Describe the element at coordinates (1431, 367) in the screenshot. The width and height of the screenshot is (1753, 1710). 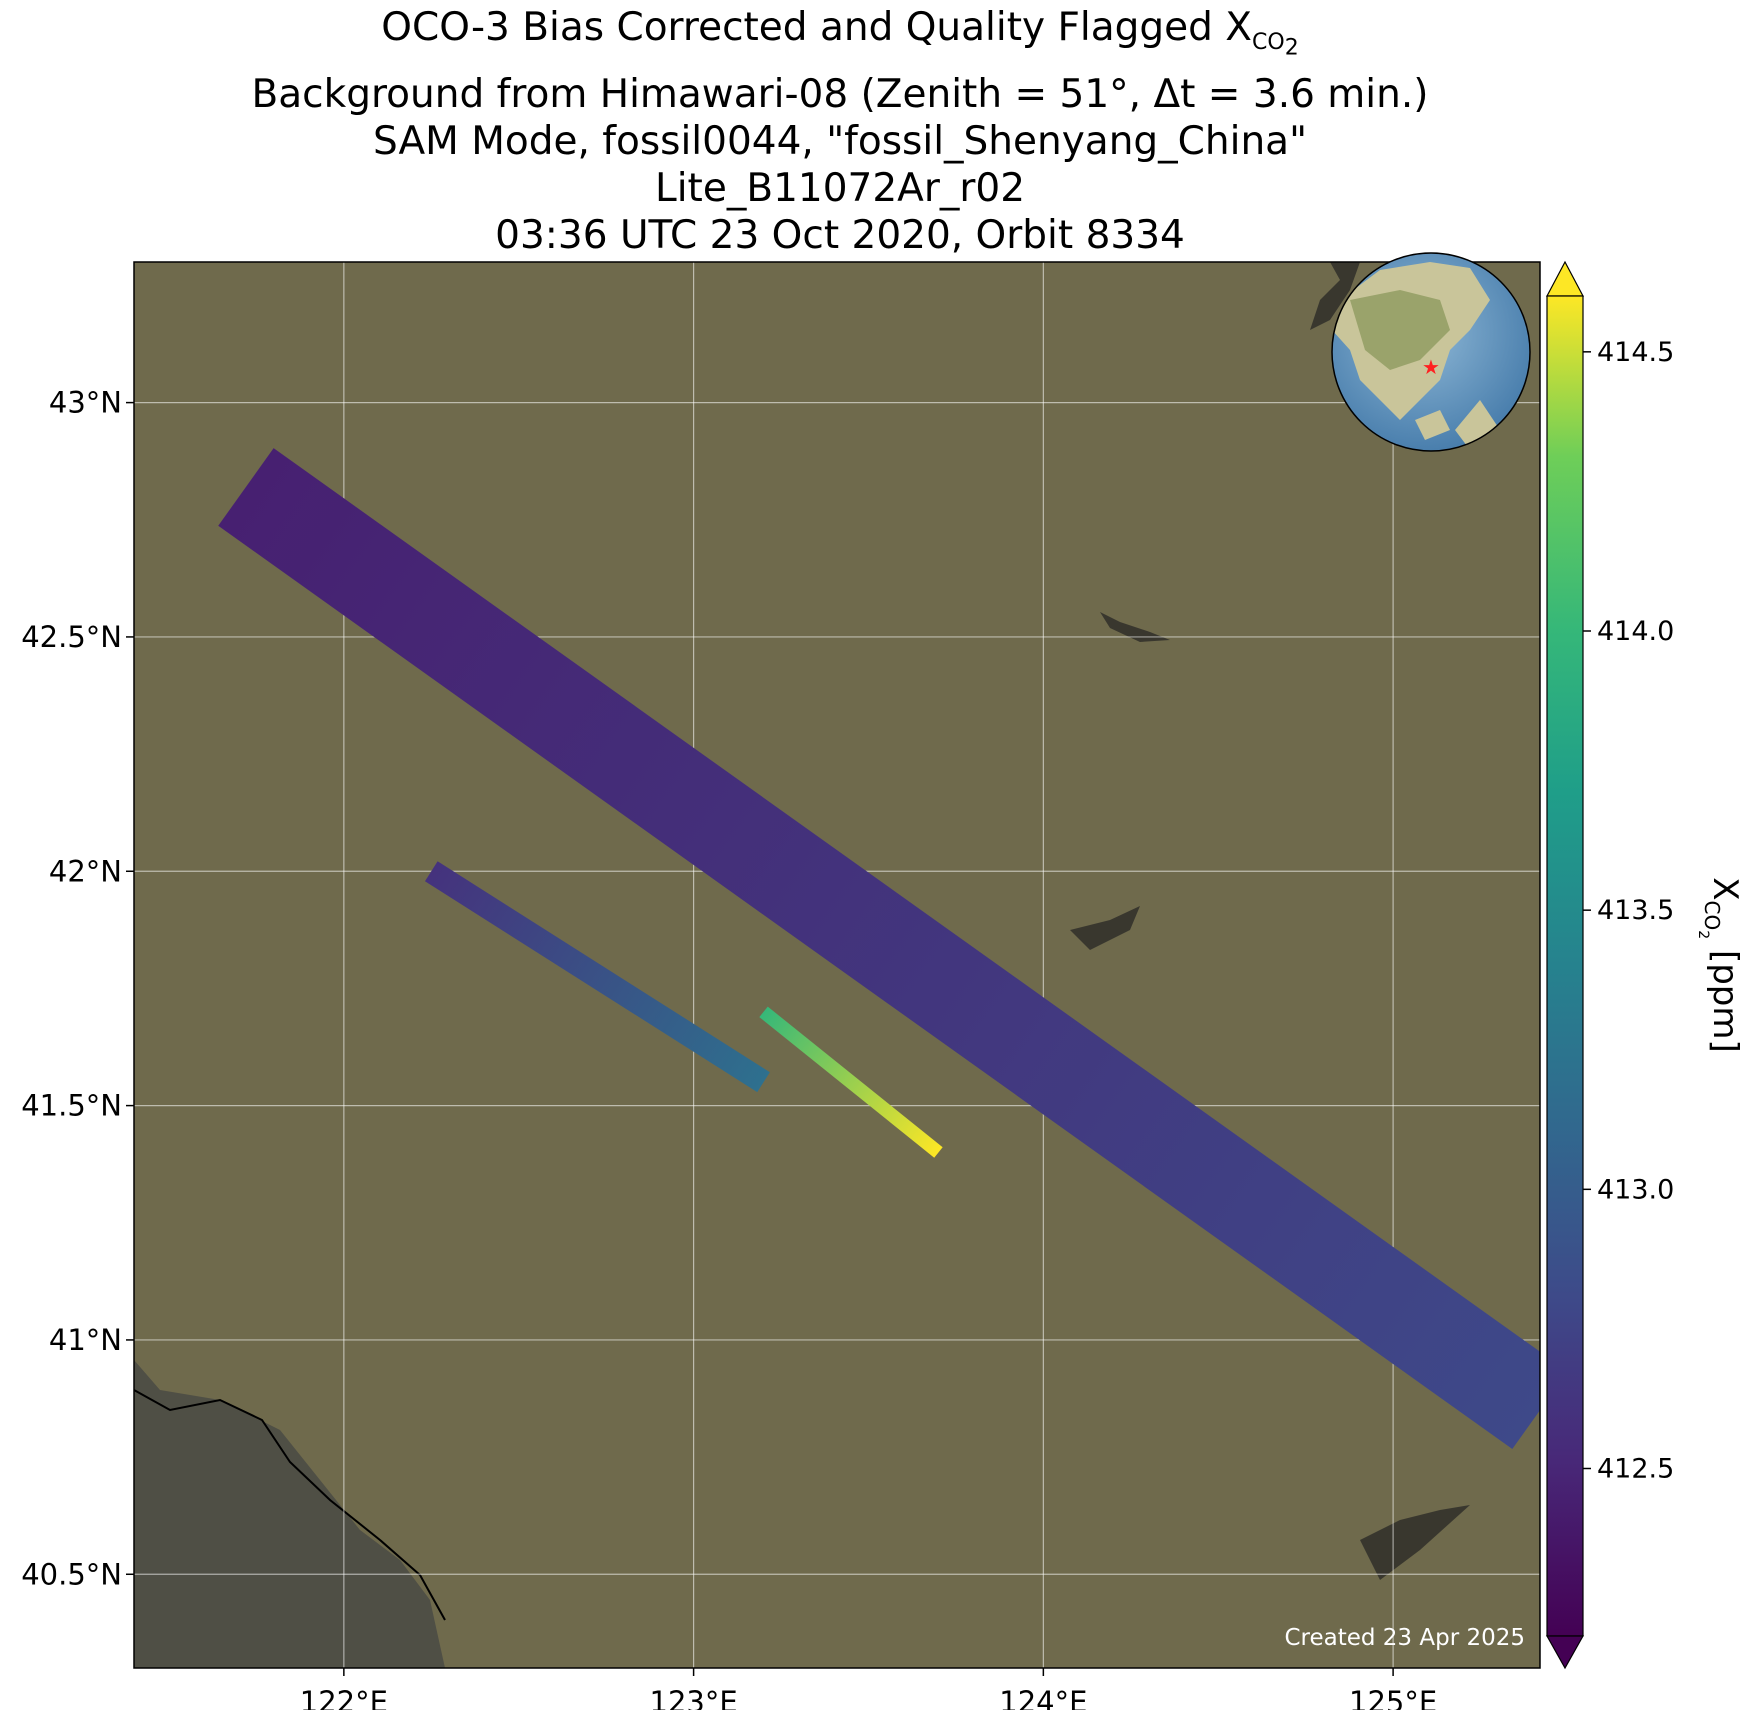
I see `location-star-icon: ★` at that location.